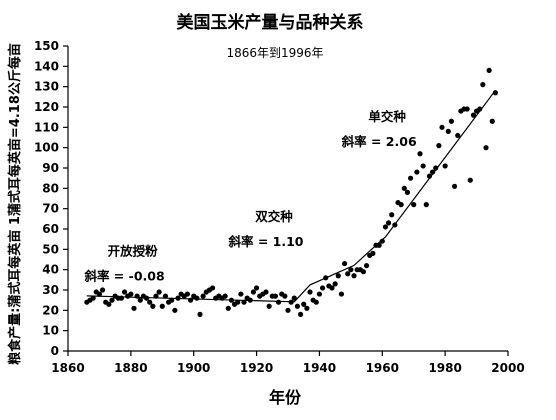  I want to click on x-tick-label: 2000, so click(507, 368).